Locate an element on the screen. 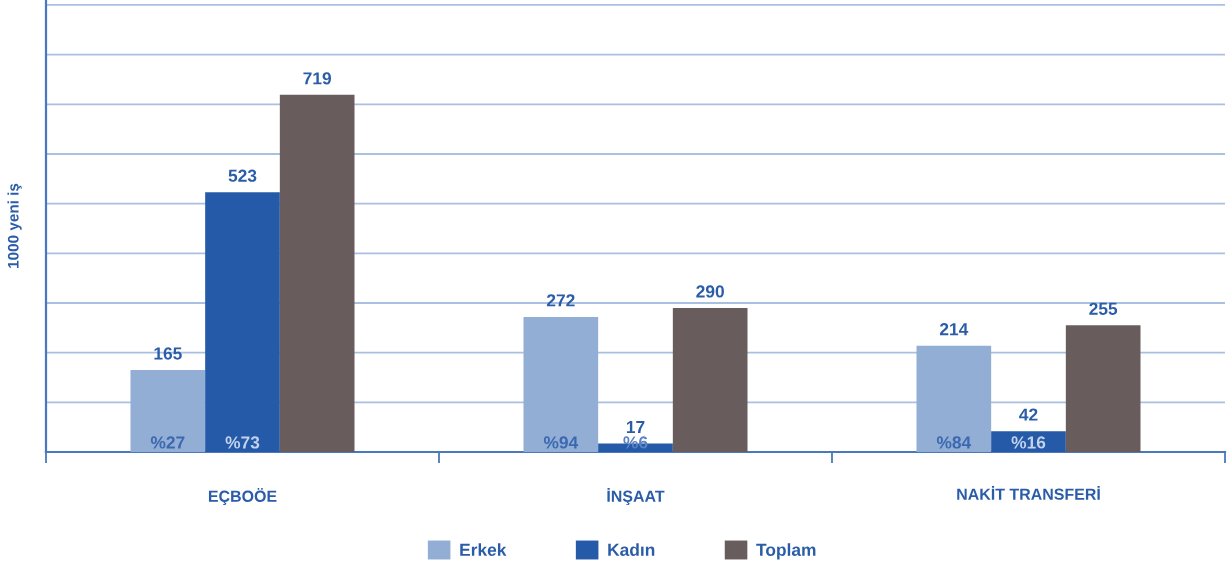 The height and width of the screenshot is (568, 1232). legend-label: Toplam is located at coordinates (786, 551).